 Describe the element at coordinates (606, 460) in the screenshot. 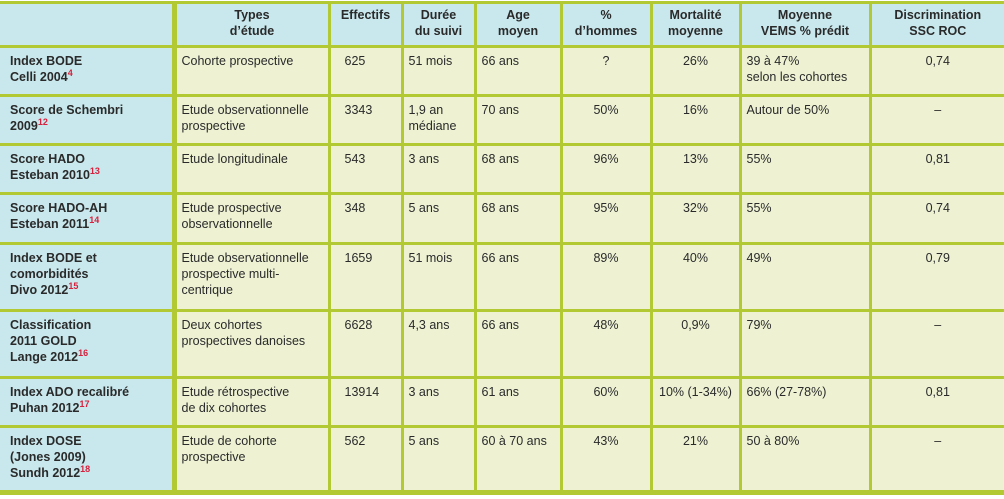

I see `cell-percent-men: 43%` at that location.